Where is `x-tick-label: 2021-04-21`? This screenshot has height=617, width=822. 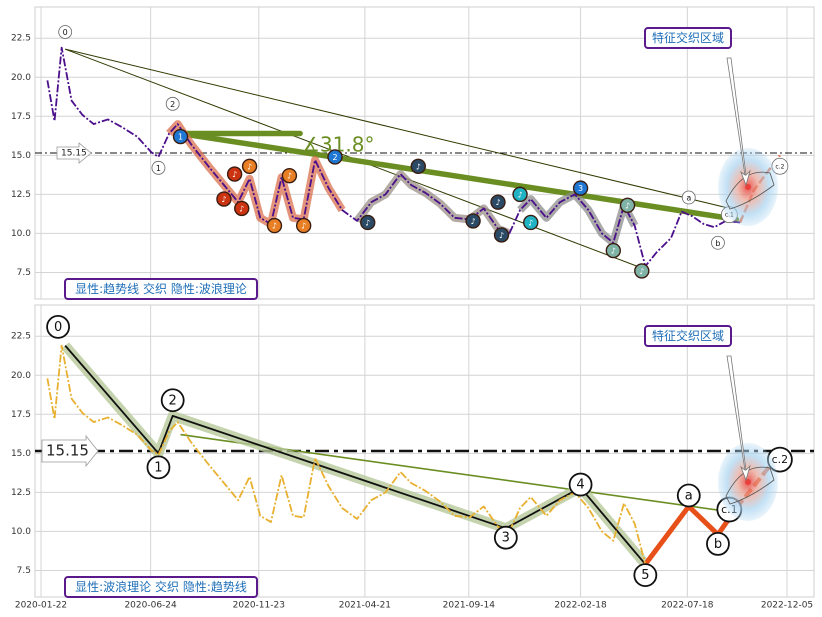 x-tick-label: 2021-04-21 is located at coordinates (365, 606).